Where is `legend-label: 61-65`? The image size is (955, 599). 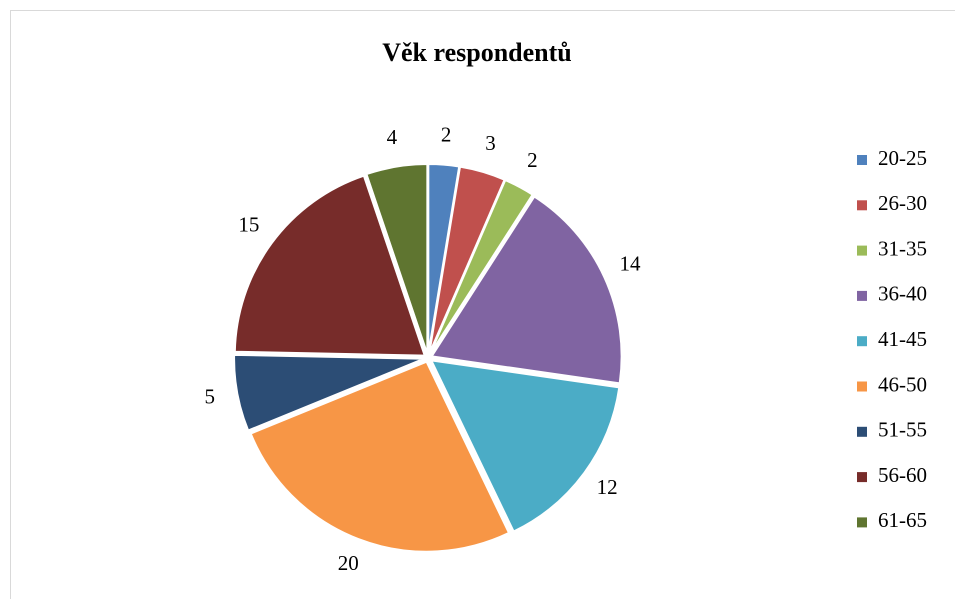
legend-label: 61-65 is located at coordinates (902, 520).